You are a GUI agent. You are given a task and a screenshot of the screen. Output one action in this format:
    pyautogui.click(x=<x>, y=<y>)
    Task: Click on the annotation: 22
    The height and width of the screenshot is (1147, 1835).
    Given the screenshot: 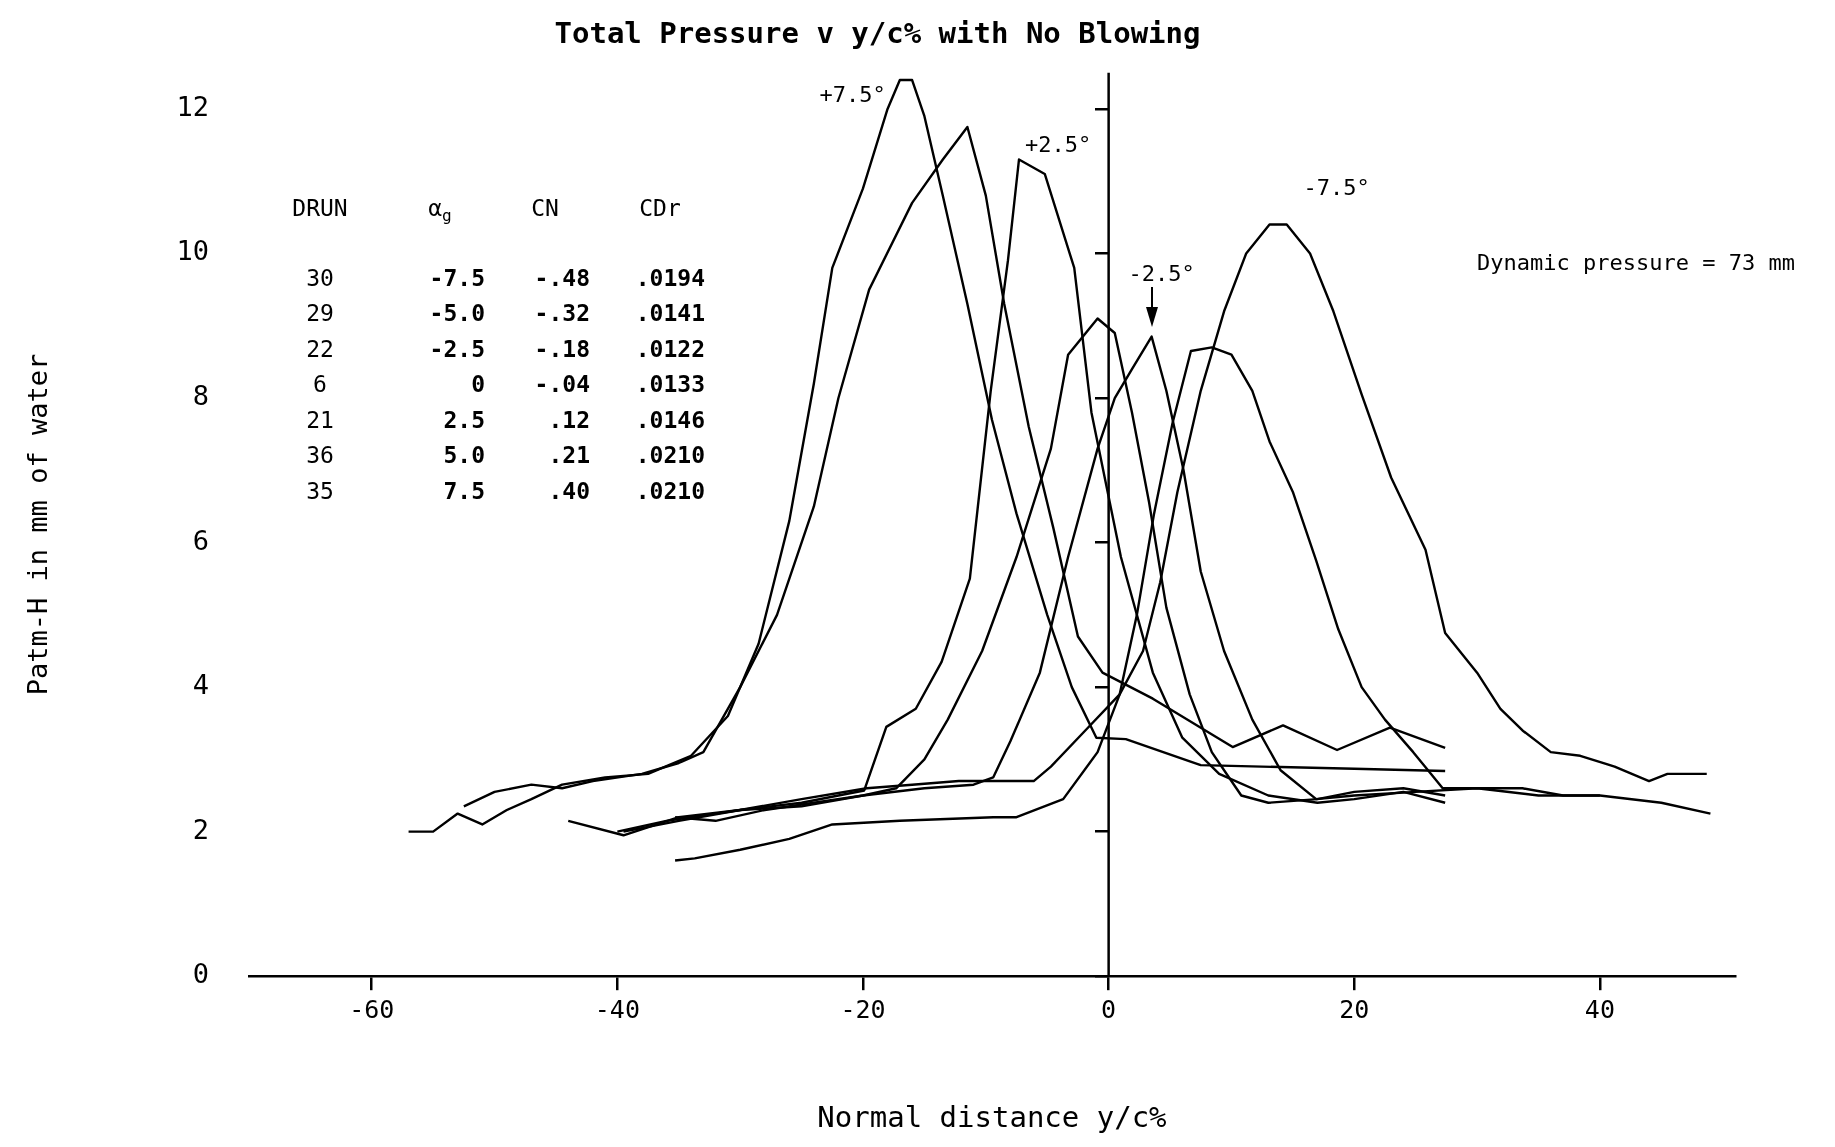 What is the action you would take?
    pyautogui.click(x=320, y=348)
    